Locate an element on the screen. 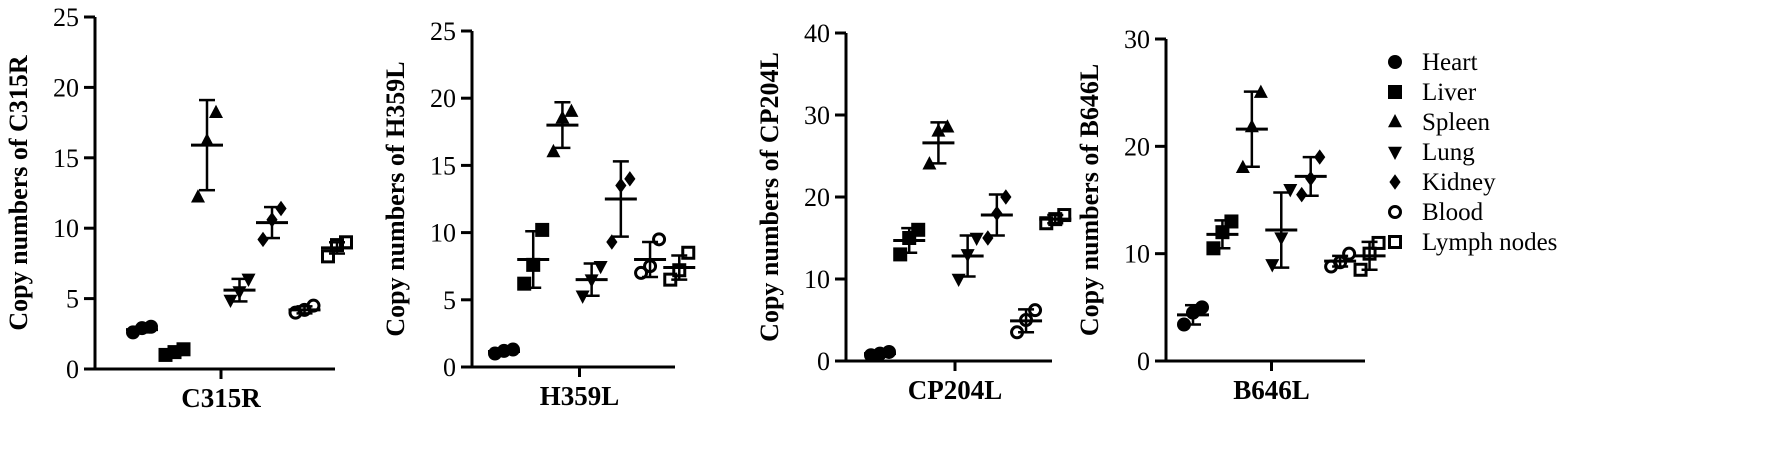  x-axis-label: CP204L is located at coordinates (955, 390).